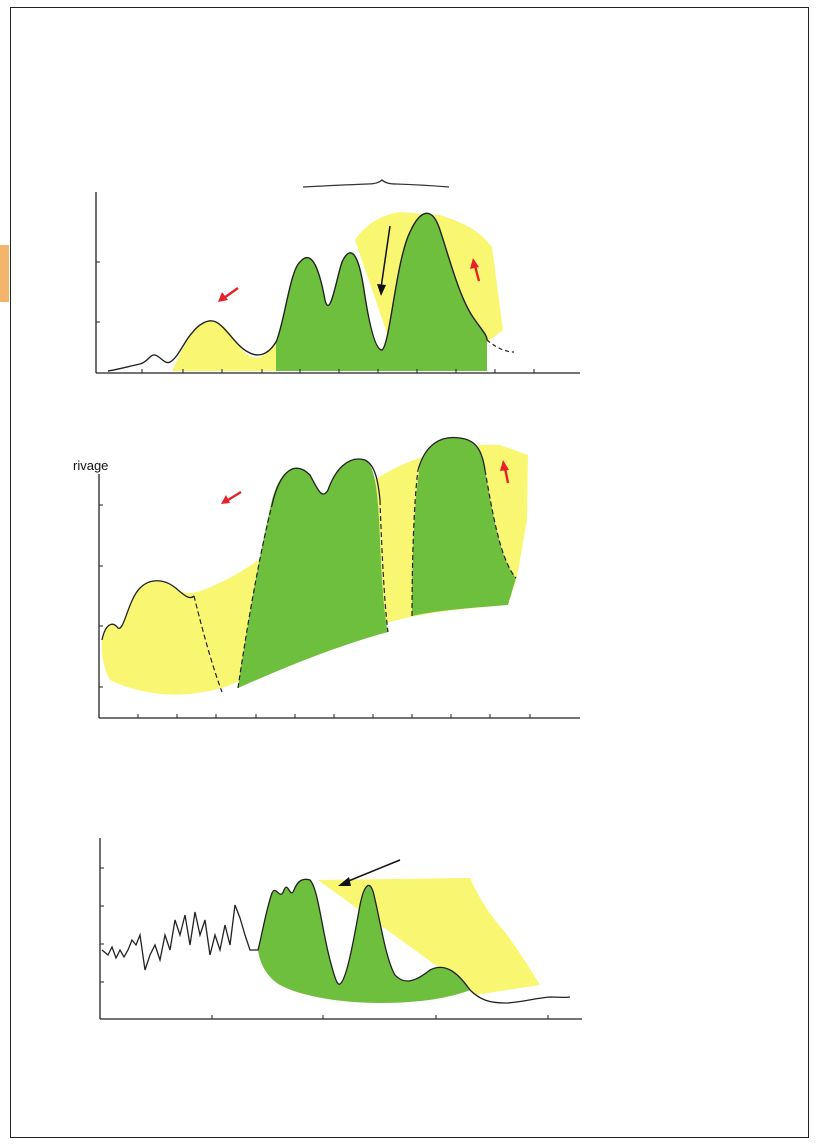 Image resolution: width=817 pixels, height=1147 pixels. What do you see at coordinates (344, 881) in the screenshot?
I see `bottom-black-arrow-head` at bounding box center [344, 881].